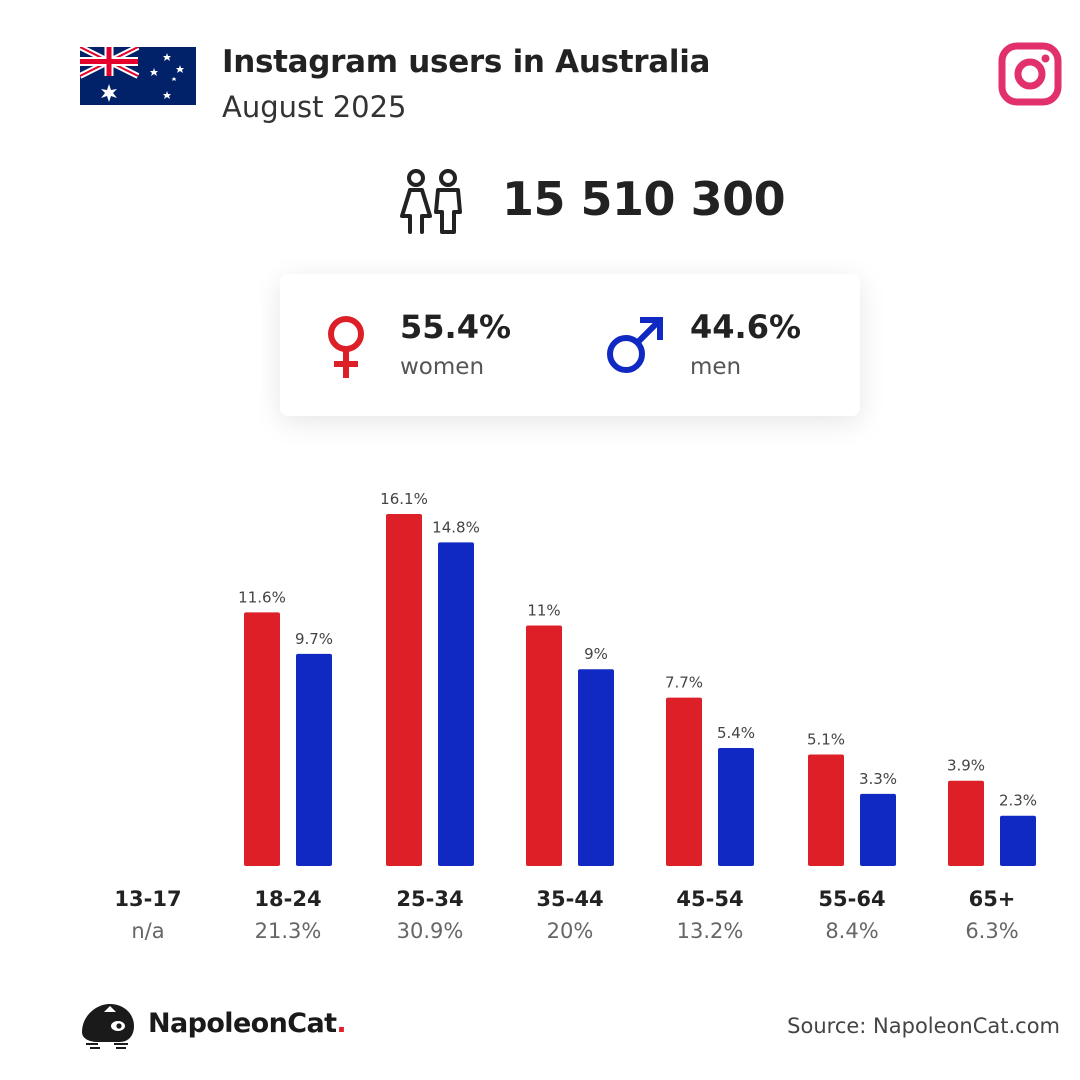  I want to click on page-title: Instagram users in Australia, so click(466, 62).